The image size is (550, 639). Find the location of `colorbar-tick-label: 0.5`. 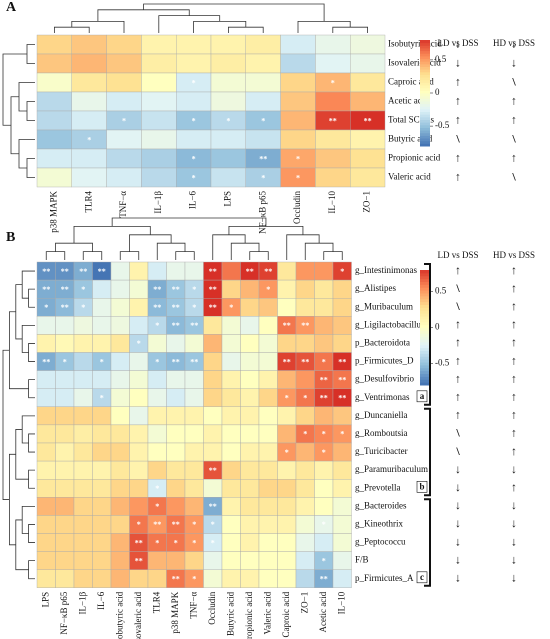

colorbar-tick-label: 0.5 is located at coordinates (441, 291).